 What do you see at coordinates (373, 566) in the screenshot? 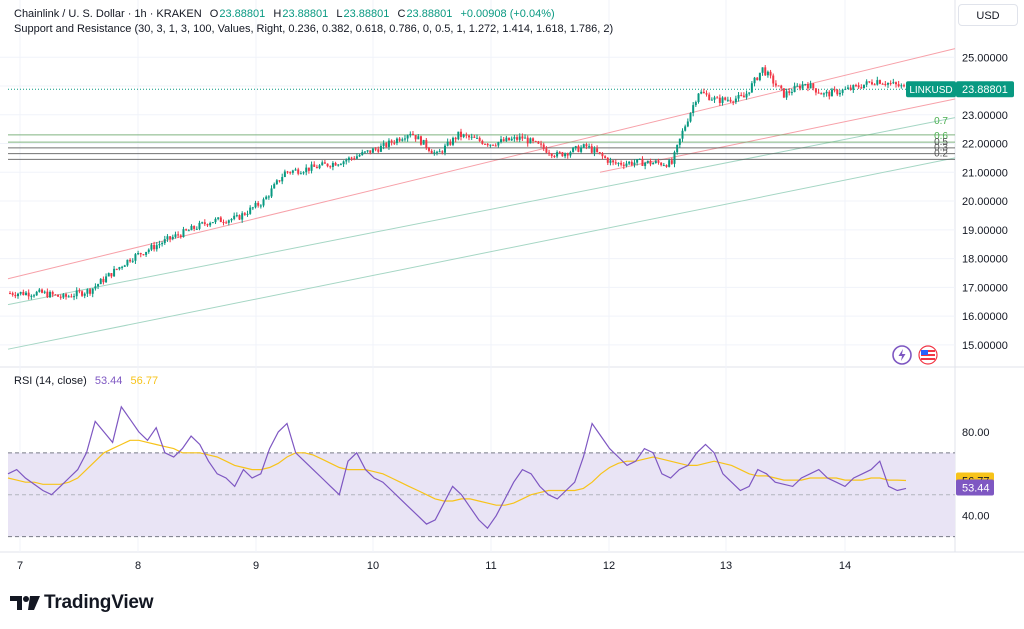
I see `time-tick-label: 10` at bounding box center [373, 566].